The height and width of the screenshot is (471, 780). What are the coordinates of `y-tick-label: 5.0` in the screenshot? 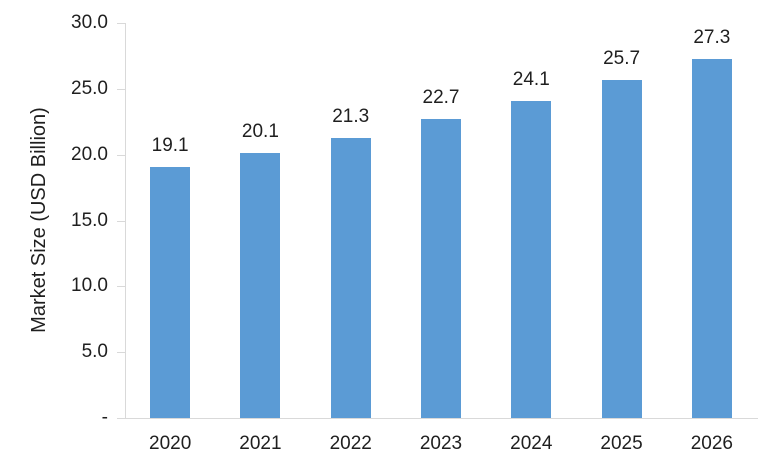 It's located at (94, 352).